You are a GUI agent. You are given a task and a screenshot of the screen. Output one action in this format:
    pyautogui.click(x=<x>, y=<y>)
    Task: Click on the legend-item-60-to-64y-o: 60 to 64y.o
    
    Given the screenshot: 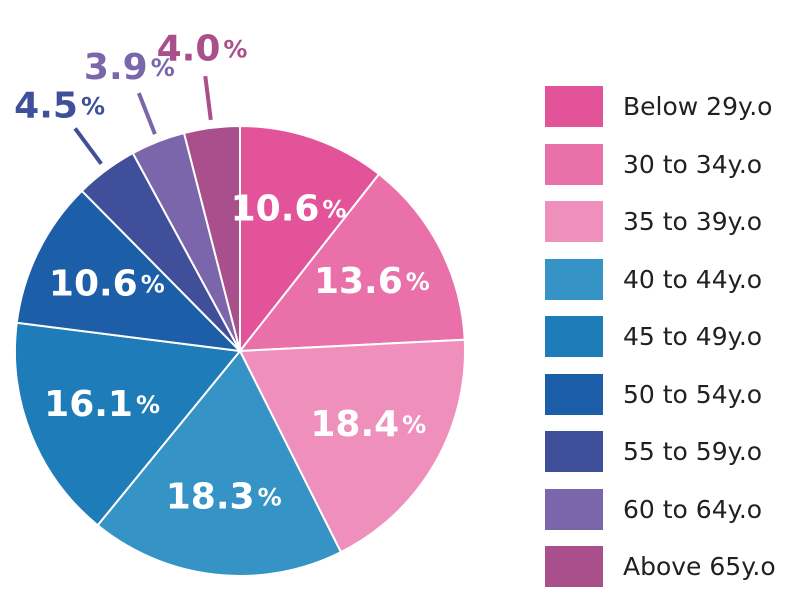 What is the action you would take?
    pyautogui.click(x=670, y=509)
    